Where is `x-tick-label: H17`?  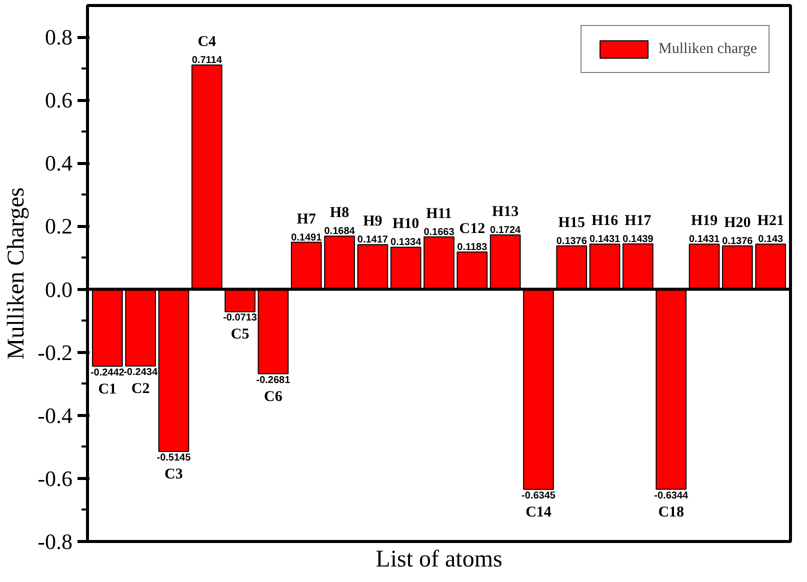
x-tick-label: H17 is located at coordinates (638, 220).